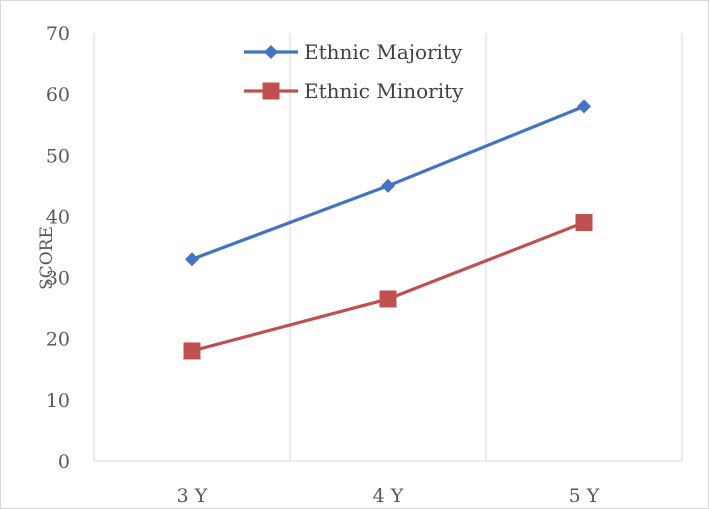 The image size is (709, 509). What do you see at coordinates (58, 95) in the screenshot?
I see `y-tick-label: 60` at bounding box center [58, 95].